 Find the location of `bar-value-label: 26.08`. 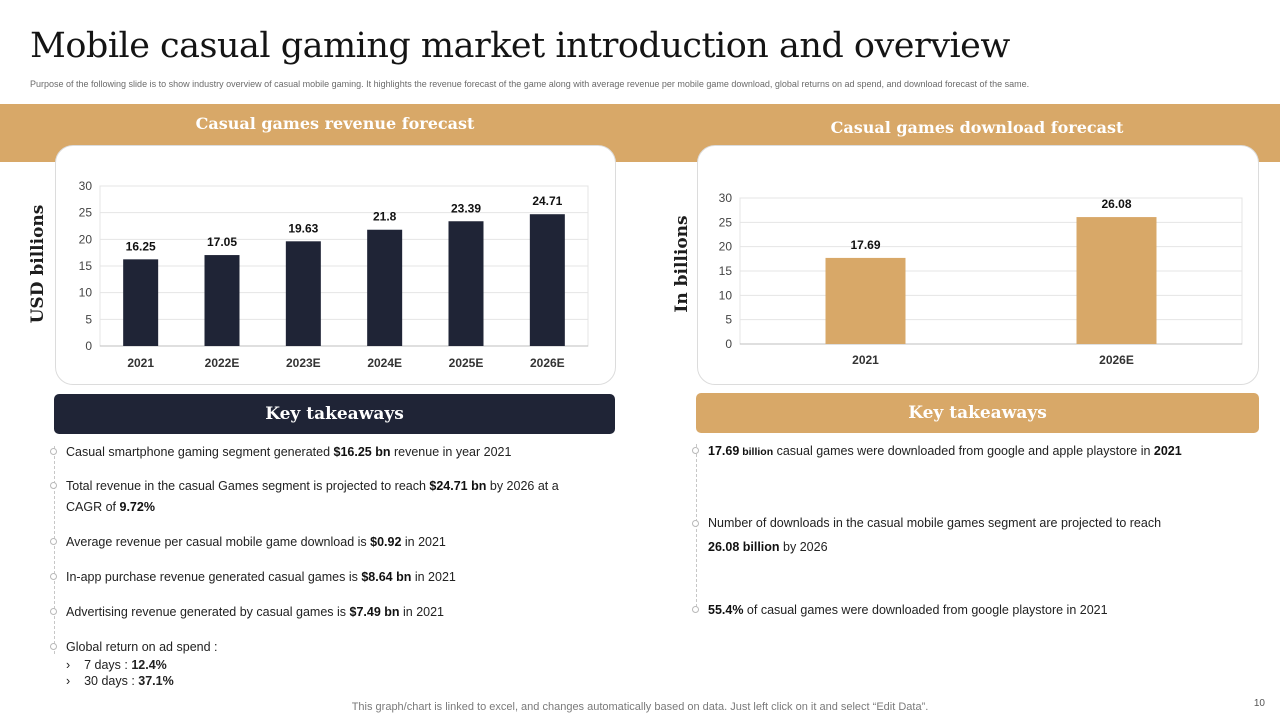

bar-value-label: 26.08 is located at coordinates (1116, 204).